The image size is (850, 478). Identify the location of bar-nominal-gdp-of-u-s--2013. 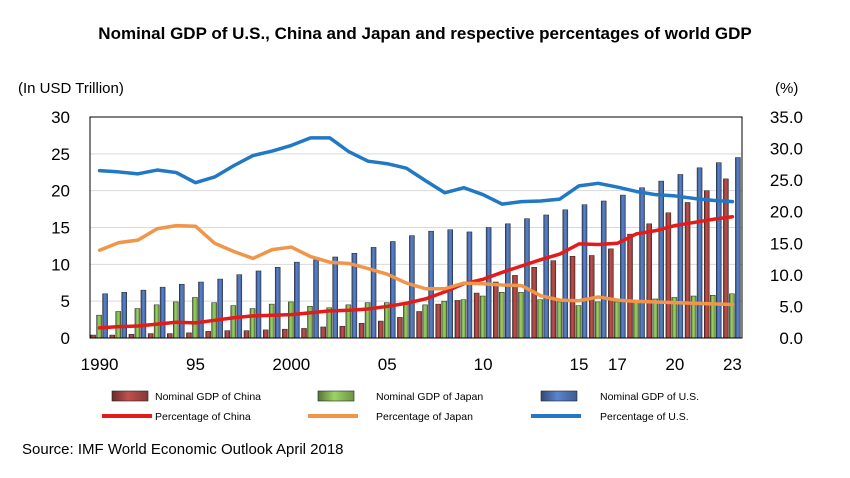
(546, 276).